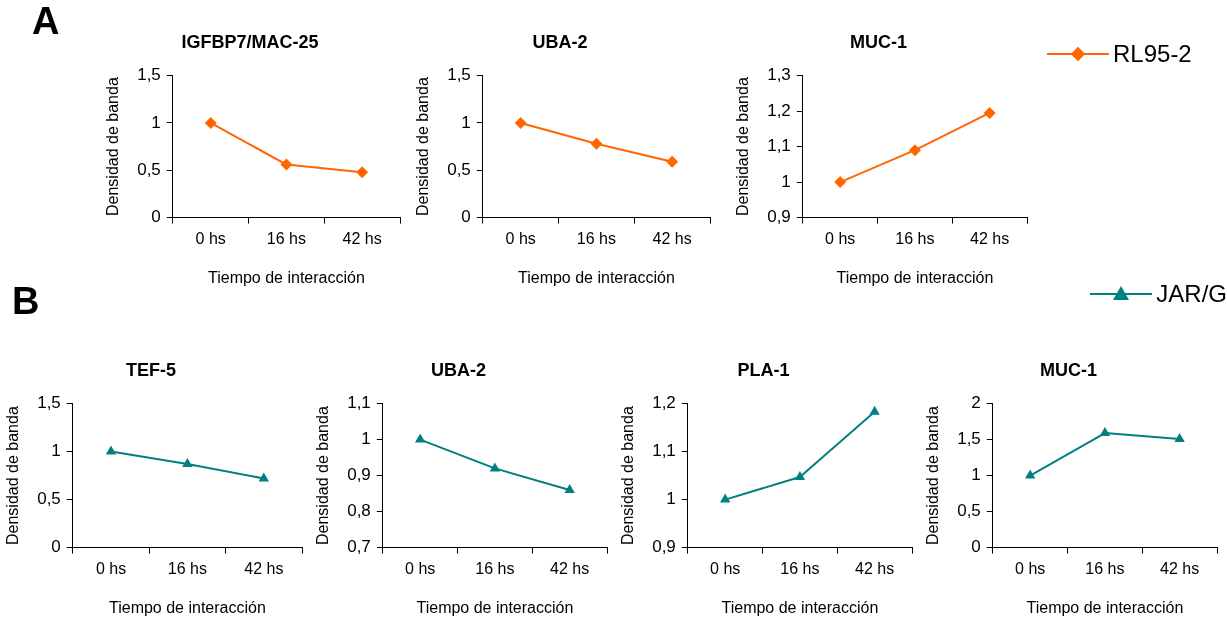 Image resolution: width=1227 pixels, height=628 pixels. I want to click on y-tick-label: 0,8, so click(359, 511).